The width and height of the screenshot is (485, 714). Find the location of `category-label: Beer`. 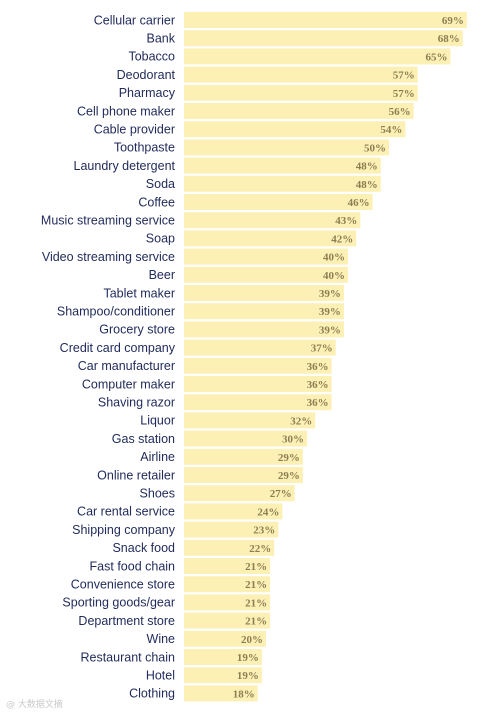

category-label: Beer is located at coordinates (162, 275).